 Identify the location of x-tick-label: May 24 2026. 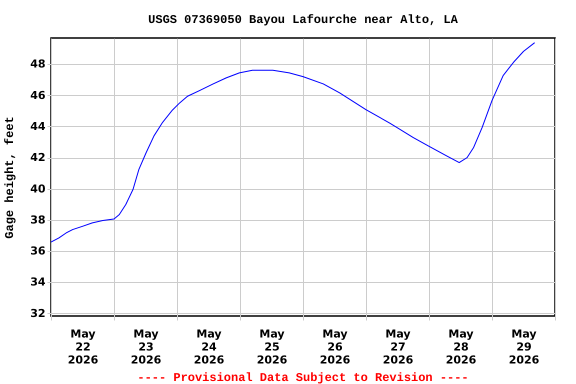
(209, 347).